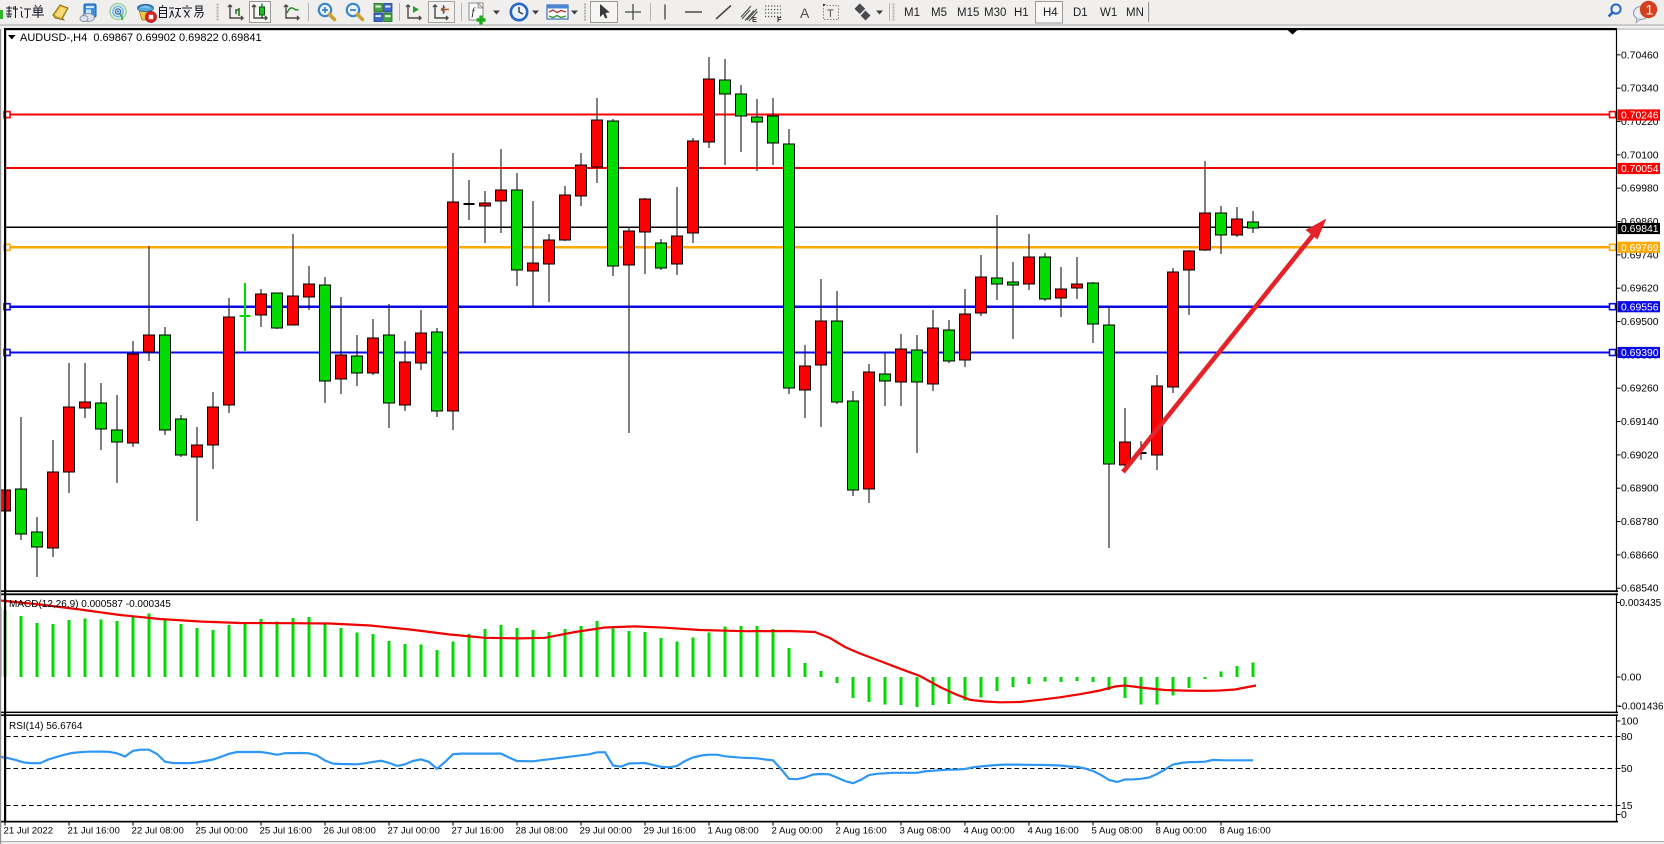  Describe the element at coordinates (1640, 122) in the screenshot. I see `svg-text: 0.70220` at that location.